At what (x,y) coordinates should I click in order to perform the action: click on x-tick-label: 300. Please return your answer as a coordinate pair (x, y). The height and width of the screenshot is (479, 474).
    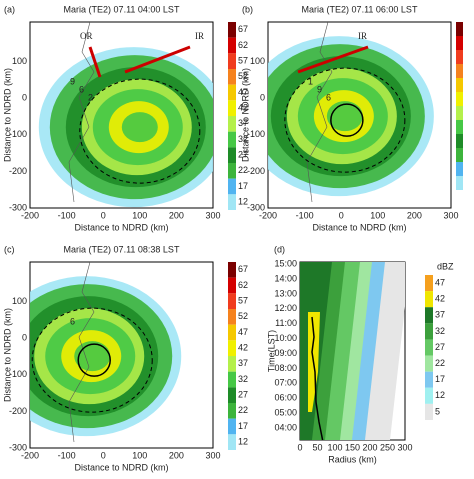
    Looking at the image, I should click on (212, 215).